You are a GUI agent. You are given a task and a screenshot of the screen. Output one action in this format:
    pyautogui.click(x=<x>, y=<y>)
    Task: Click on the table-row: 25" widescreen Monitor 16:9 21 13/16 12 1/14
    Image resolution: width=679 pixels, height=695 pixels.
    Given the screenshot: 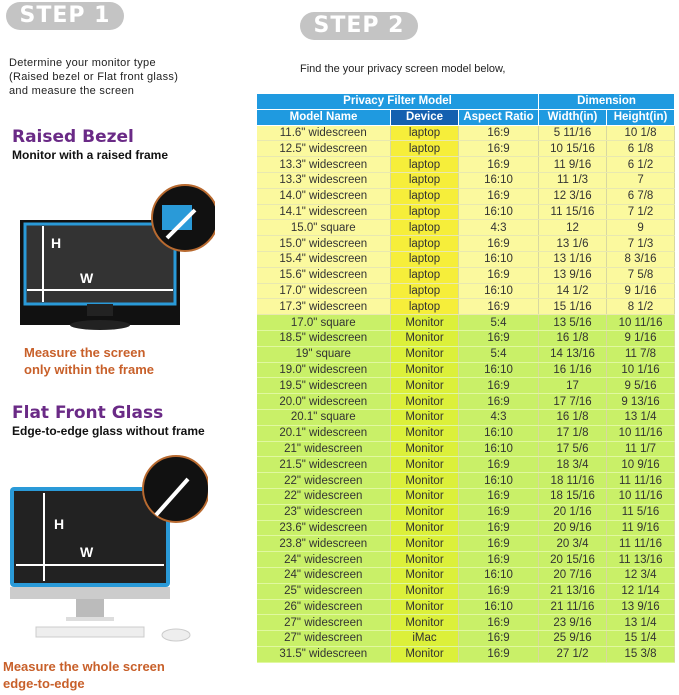 What is the action you would take?
    pyautogui.click(x=466, y=591)
    